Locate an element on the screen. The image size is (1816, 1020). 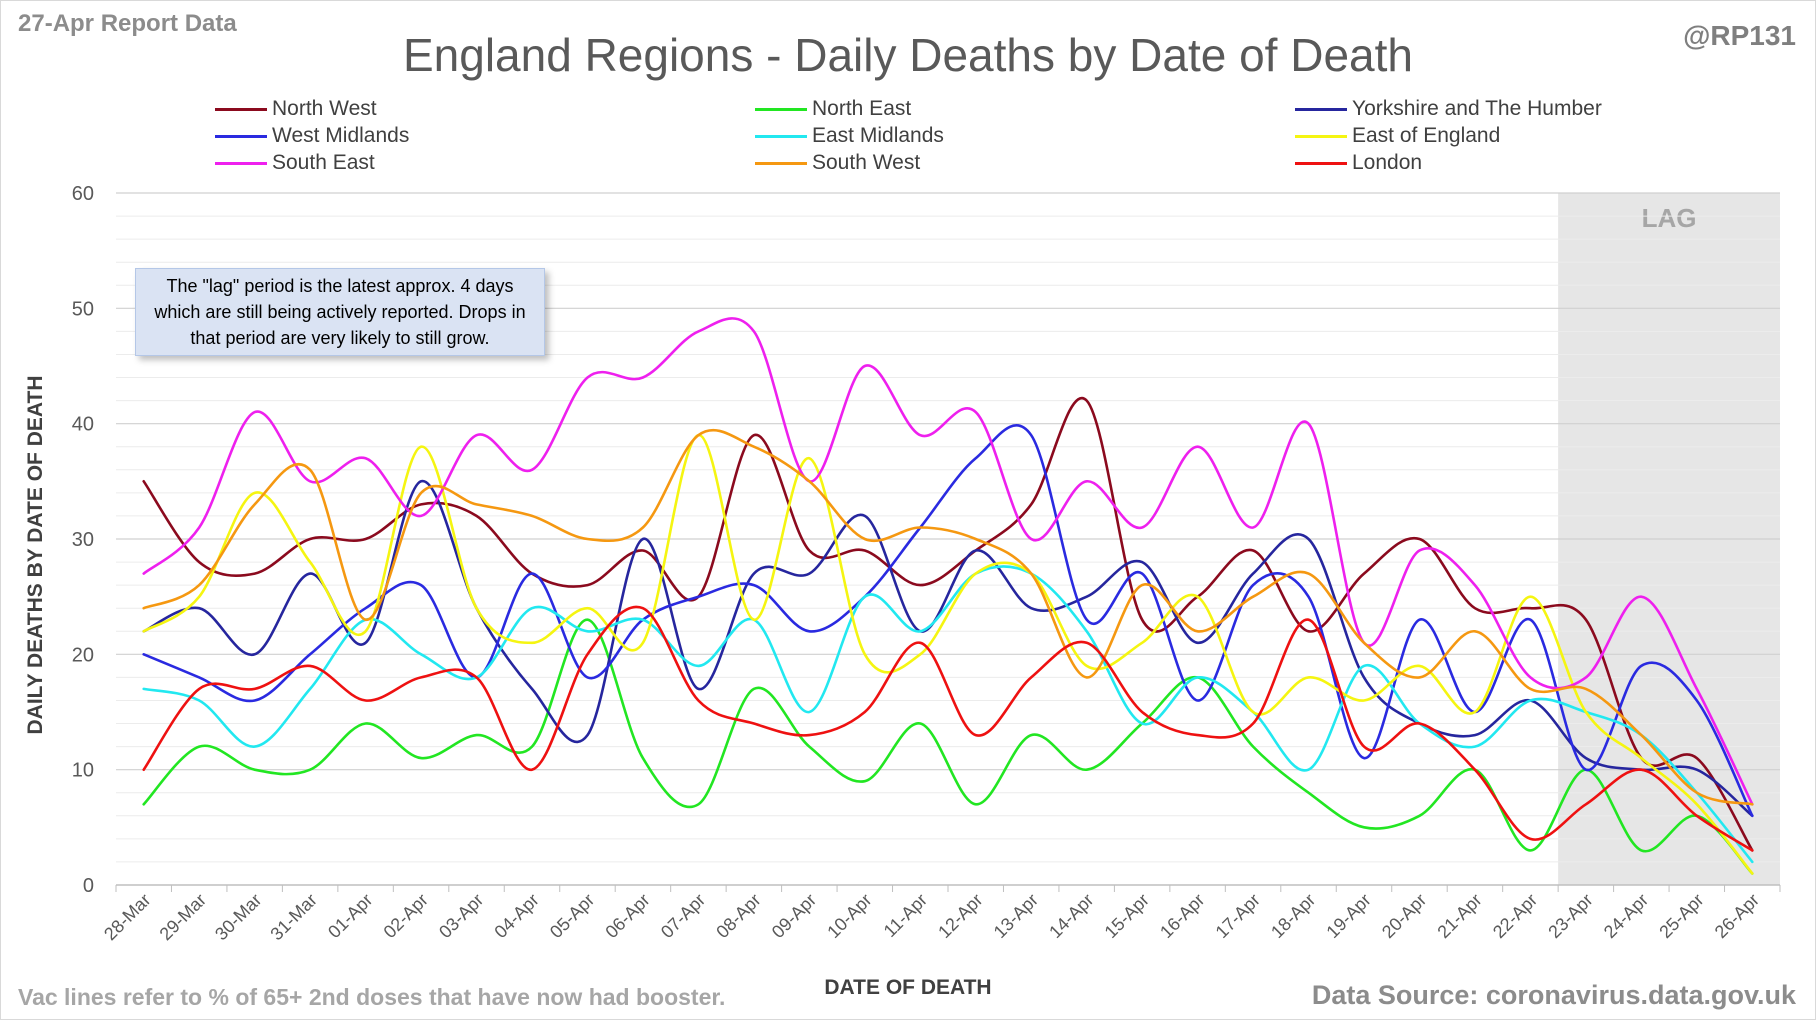
x-tick-label: 12-Apr is located at coordinates (960, 916).